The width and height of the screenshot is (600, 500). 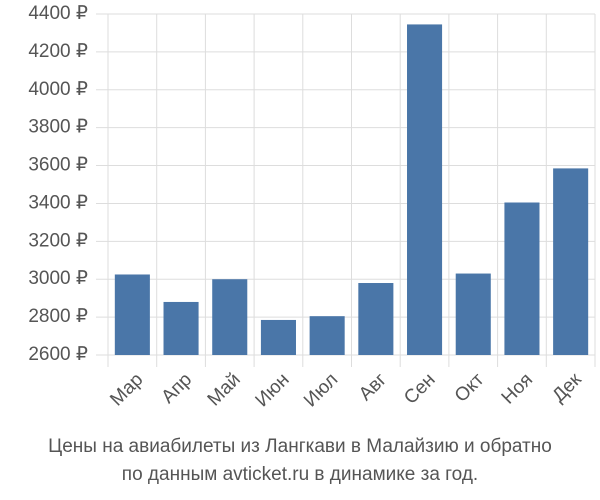 What do you see at coordinates (58, 13) in the screenshot?
I see `y-tick-label: 4400 ₽` at bounding box center [58, 13].